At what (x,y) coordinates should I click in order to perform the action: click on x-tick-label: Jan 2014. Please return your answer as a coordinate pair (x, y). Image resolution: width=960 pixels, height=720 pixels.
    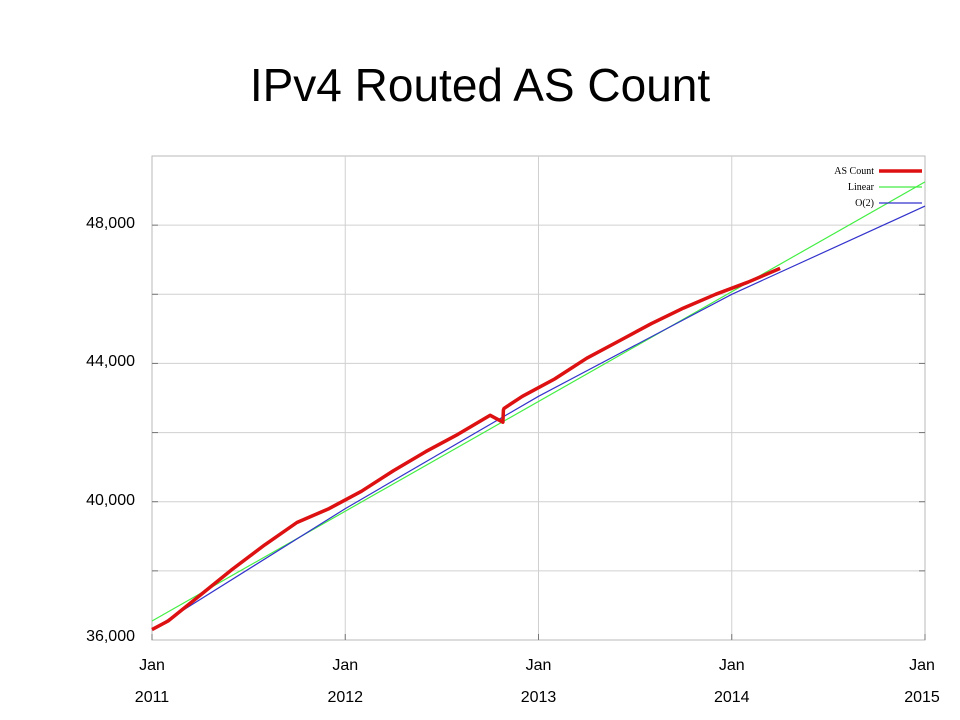
    Looking at the image, I should click on (732, 682).